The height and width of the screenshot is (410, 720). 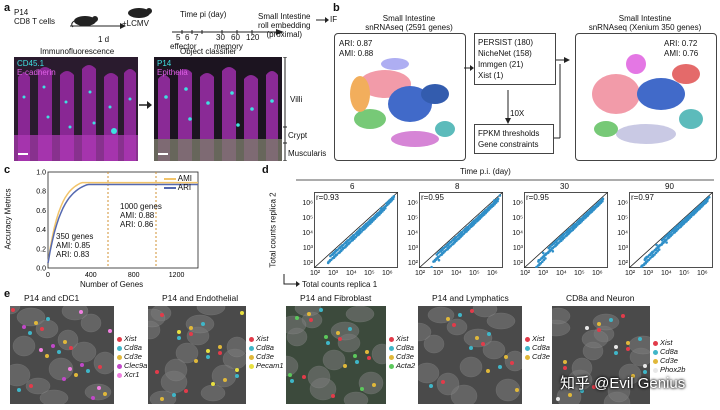 I want to click on d-ytick: 10⁴, so click(x=307, y=233).